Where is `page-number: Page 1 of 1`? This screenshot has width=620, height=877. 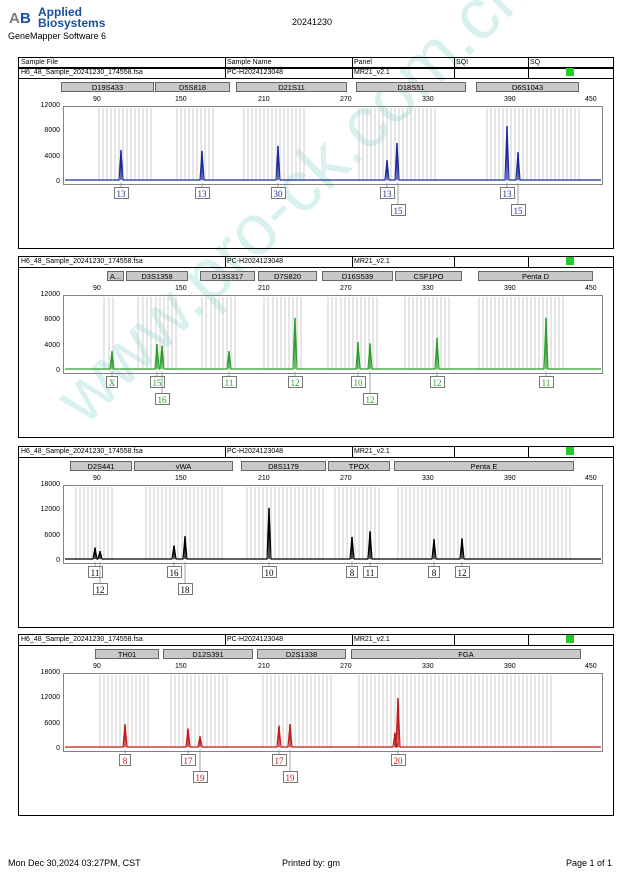
page-number: Page 1 of 1 is located at coordinates (589, 863).